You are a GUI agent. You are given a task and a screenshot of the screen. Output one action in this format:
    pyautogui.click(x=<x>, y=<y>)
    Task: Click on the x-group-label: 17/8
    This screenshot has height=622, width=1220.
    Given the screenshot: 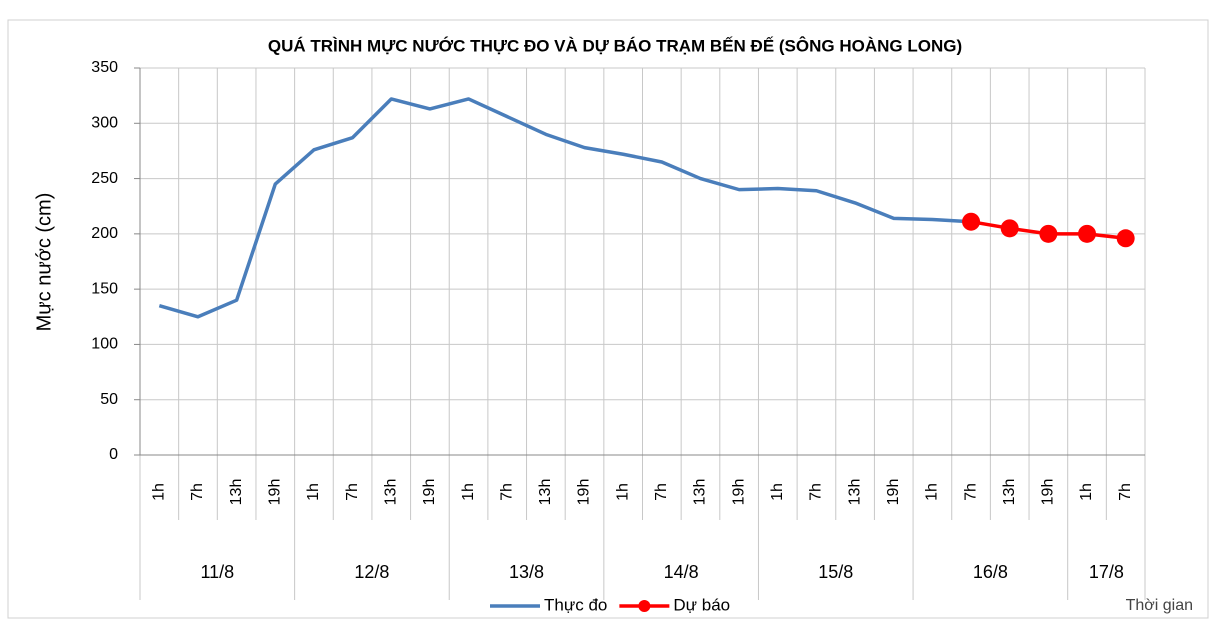 What is the action you would take?
    pyautogui.click(x=1106, y=572)
    